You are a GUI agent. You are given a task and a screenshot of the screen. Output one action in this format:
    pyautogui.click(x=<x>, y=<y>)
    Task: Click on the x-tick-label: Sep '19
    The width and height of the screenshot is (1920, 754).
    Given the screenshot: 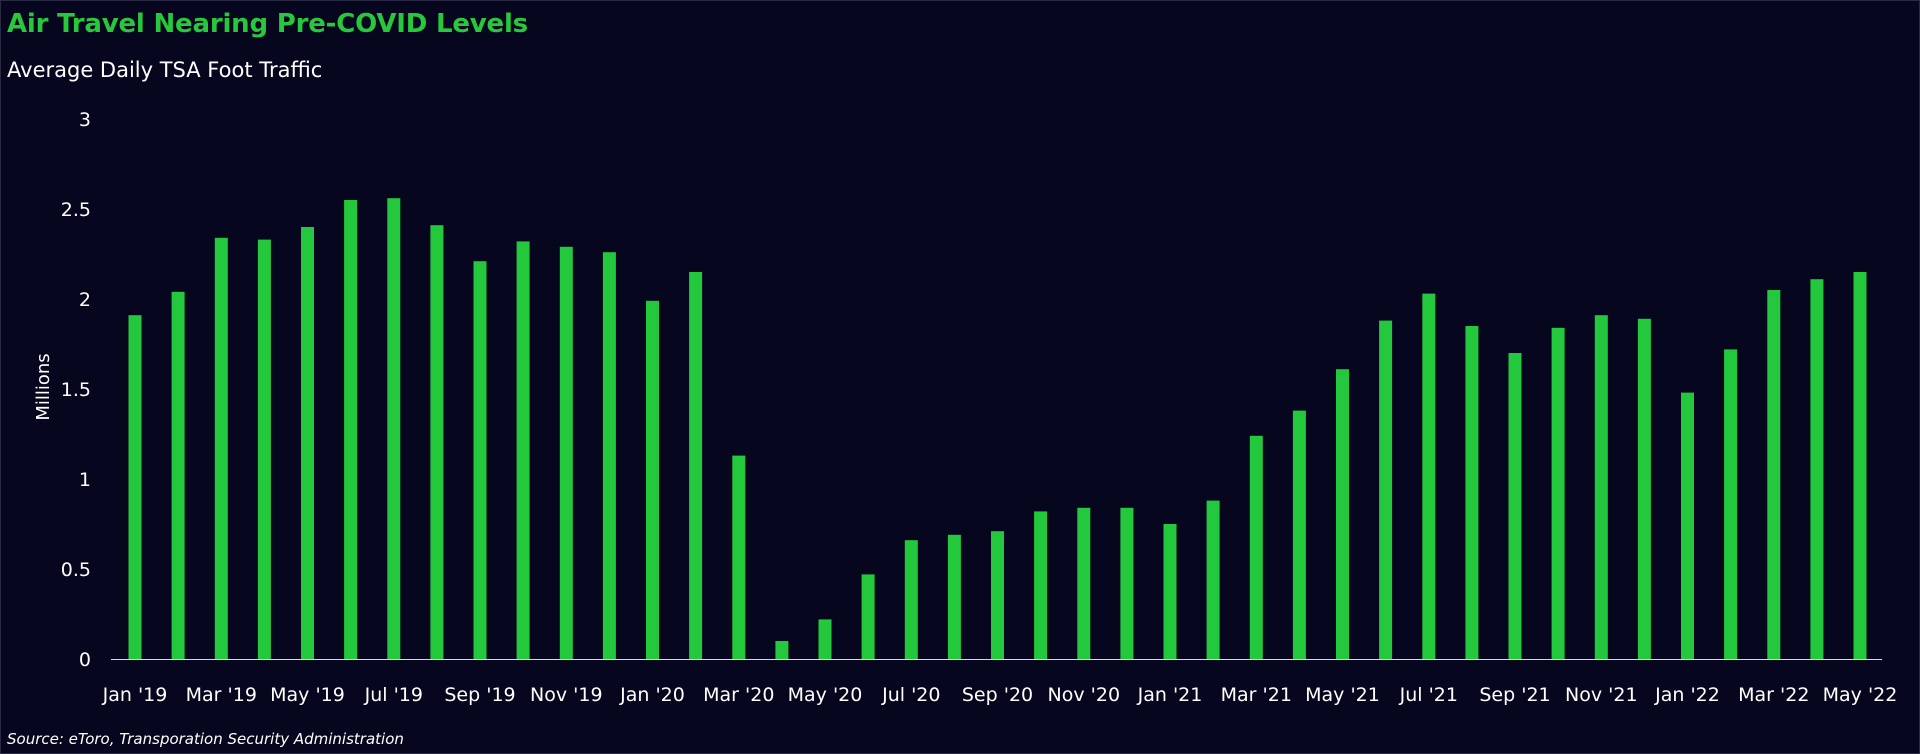 What is the action you would take?
    pyautogui.click(x=479, y=695)
    